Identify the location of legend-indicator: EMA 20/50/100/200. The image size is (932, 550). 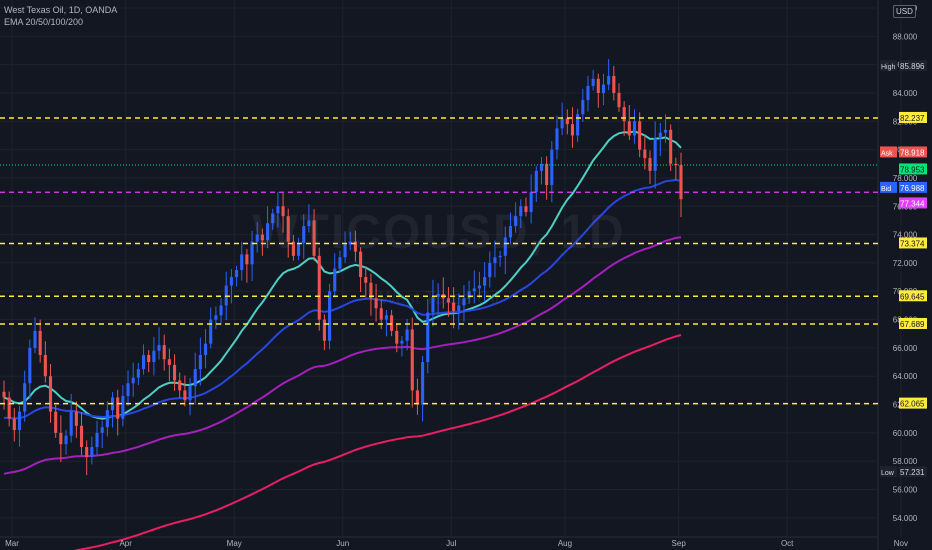
(44, 22).